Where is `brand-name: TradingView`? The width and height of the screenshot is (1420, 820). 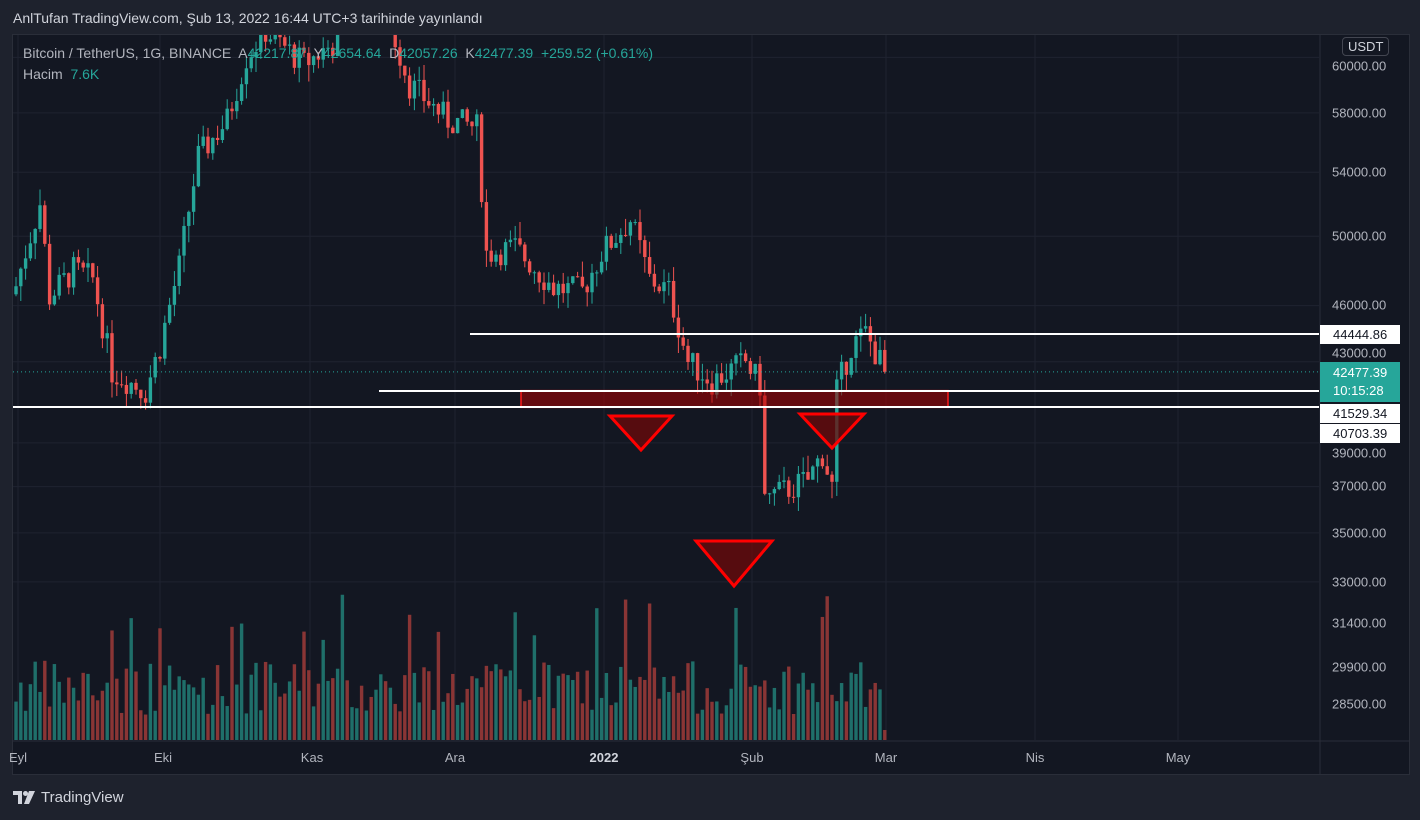 brand-name: TradingView is located at coordinates (82, 797).